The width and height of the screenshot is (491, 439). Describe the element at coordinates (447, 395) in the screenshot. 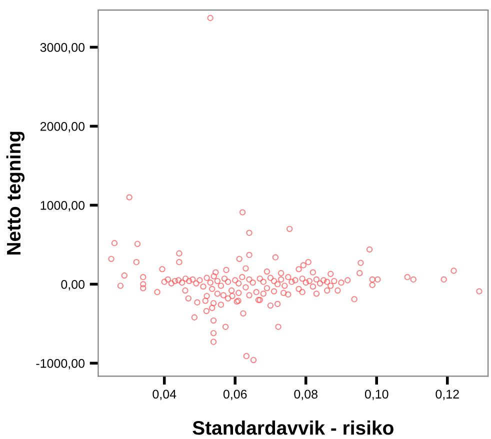

I see `x-tick-label: 0,12` at that location.